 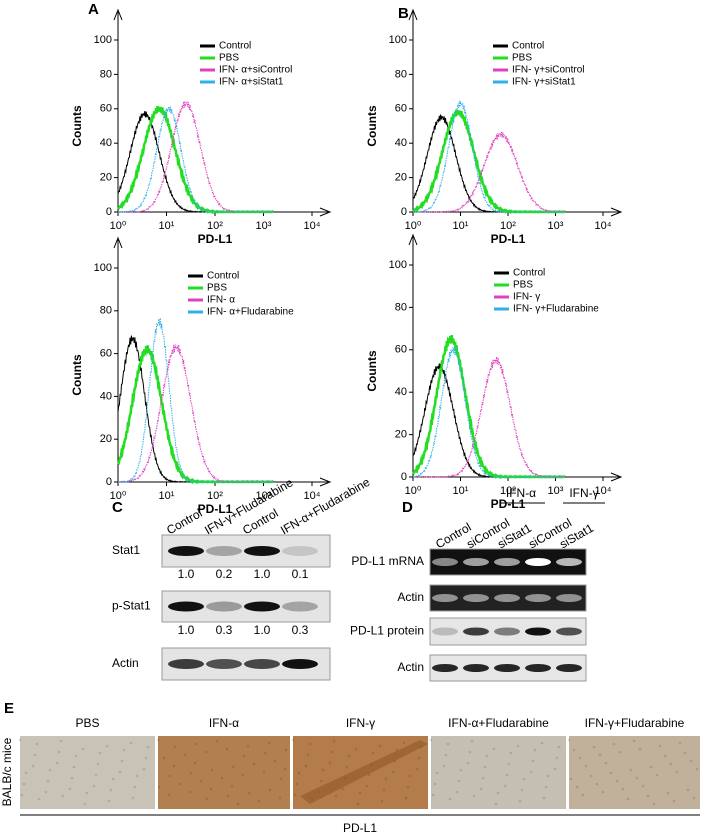 I want to click on row-label: PD-L1 protein, so click(x=387, y=631).